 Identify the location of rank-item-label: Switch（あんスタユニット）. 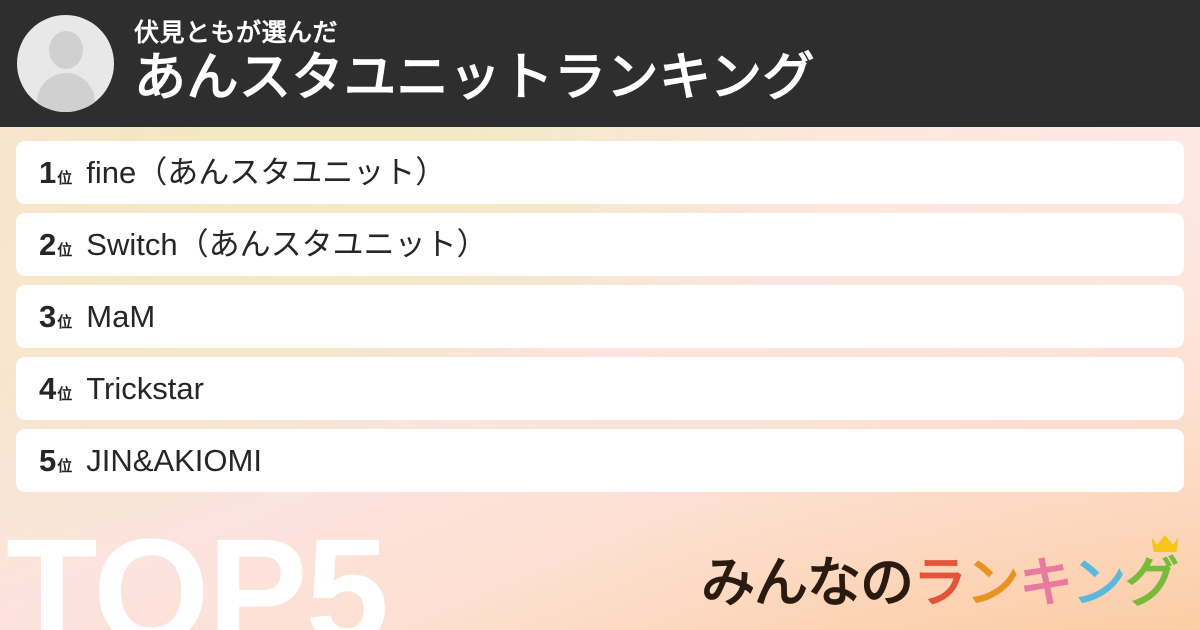
(287, 244).